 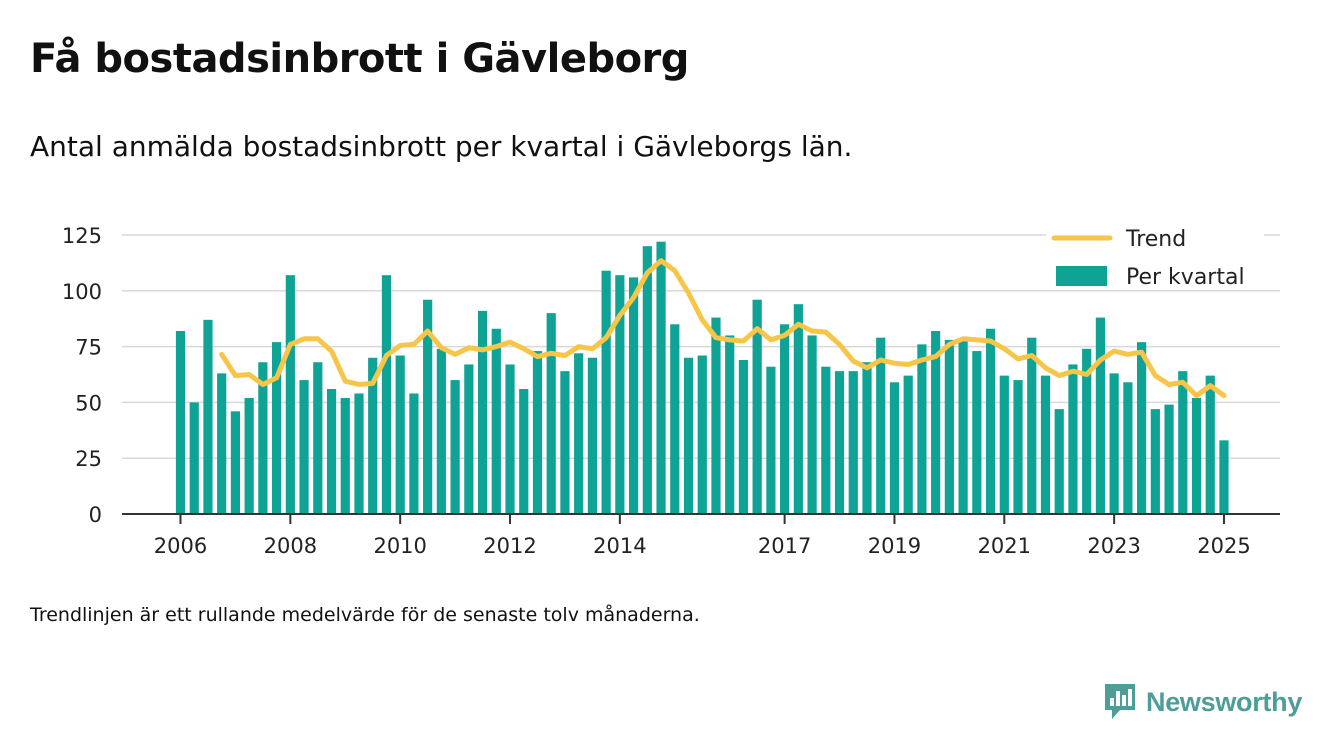 I want to click on x-tick-label: 2010, so click(x=399, y=546).